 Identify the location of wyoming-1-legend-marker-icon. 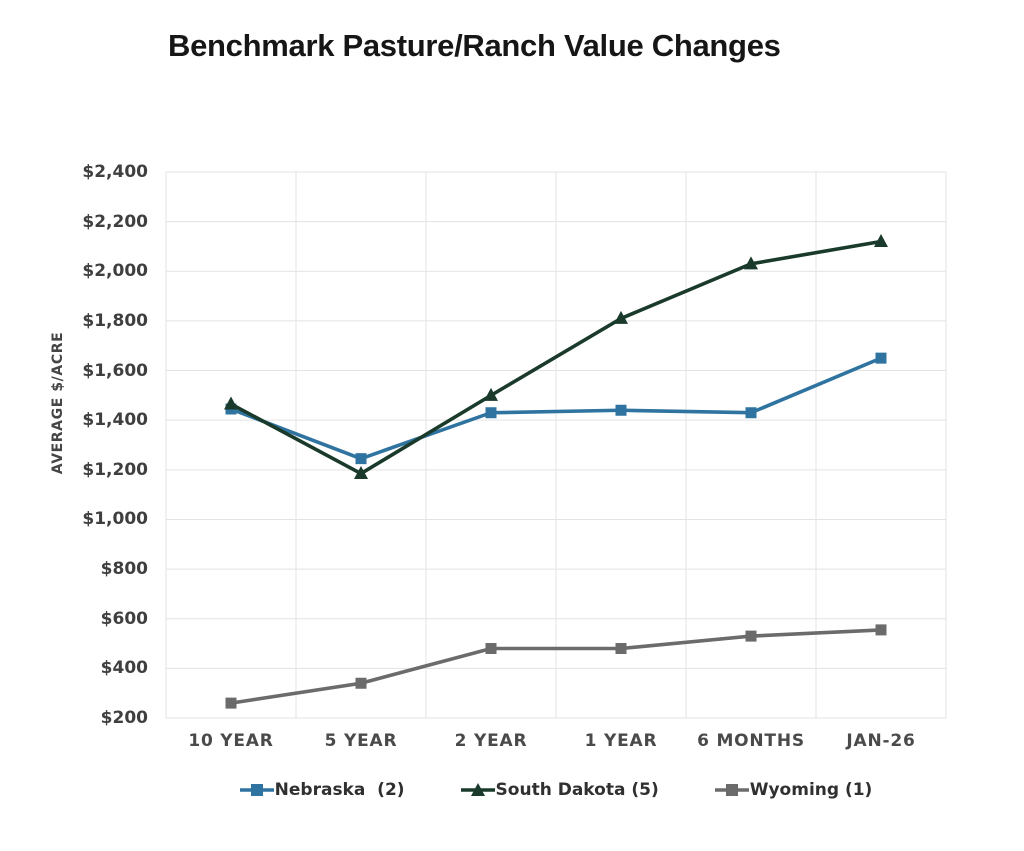
(731, 790).